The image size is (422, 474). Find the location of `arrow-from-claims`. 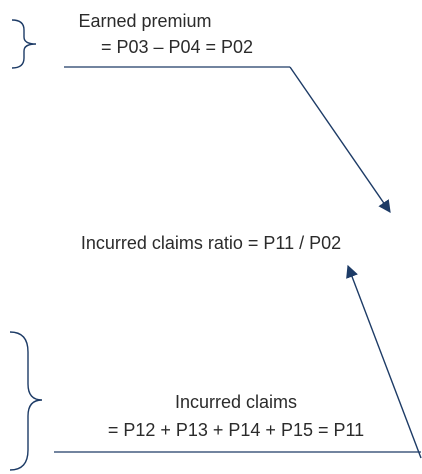

arrow-from-claims is located at coordinates (384, 361).